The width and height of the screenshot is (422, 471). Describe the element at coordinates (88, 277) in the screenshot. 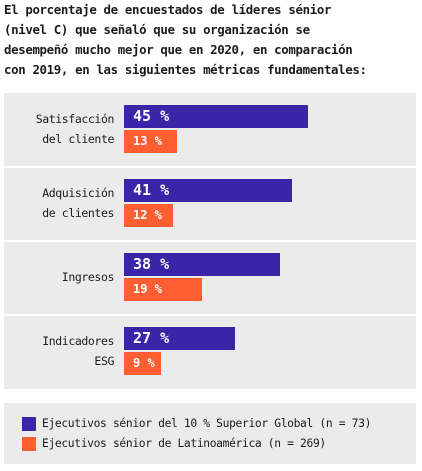

I see `category-label-line: Ingresos` at that location.